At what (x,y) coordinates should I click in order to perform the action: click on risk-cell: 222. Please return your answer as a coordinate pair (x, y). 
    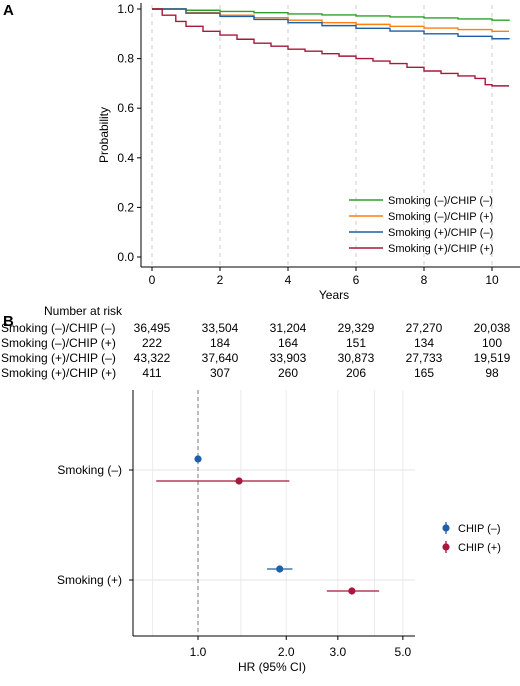
    Looking at the image, I should click on (152, 343).